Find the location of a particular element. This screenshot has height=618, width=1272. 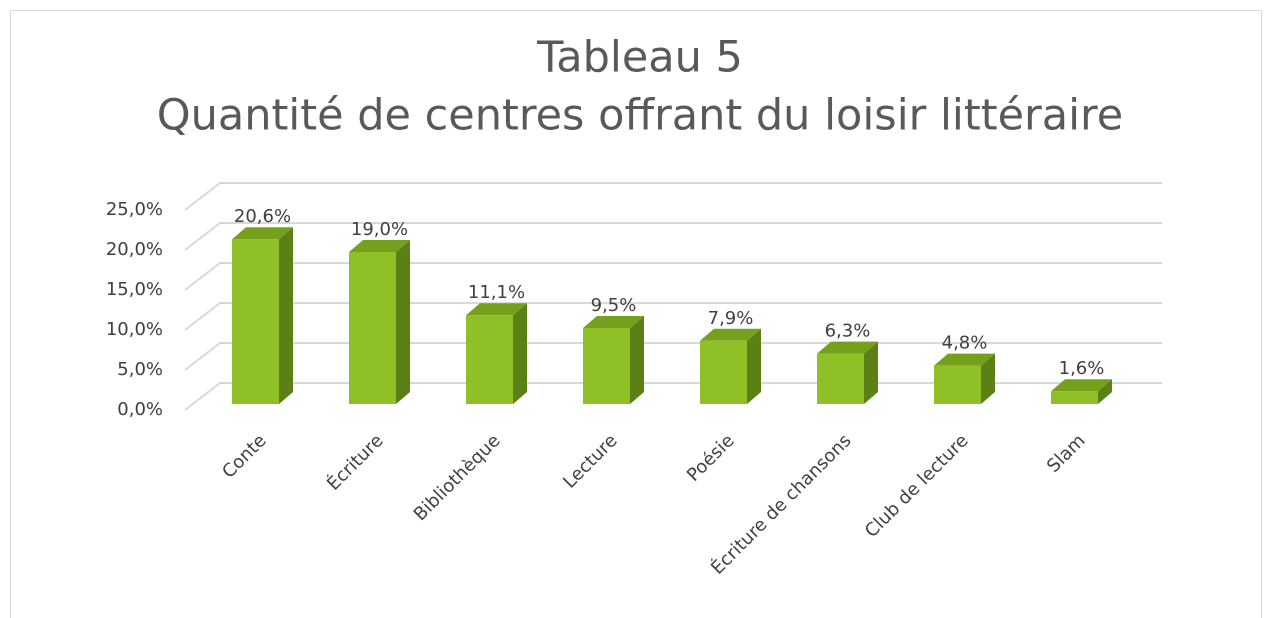

y-tick-label: 0,0% is located at coordinates (140, 409).